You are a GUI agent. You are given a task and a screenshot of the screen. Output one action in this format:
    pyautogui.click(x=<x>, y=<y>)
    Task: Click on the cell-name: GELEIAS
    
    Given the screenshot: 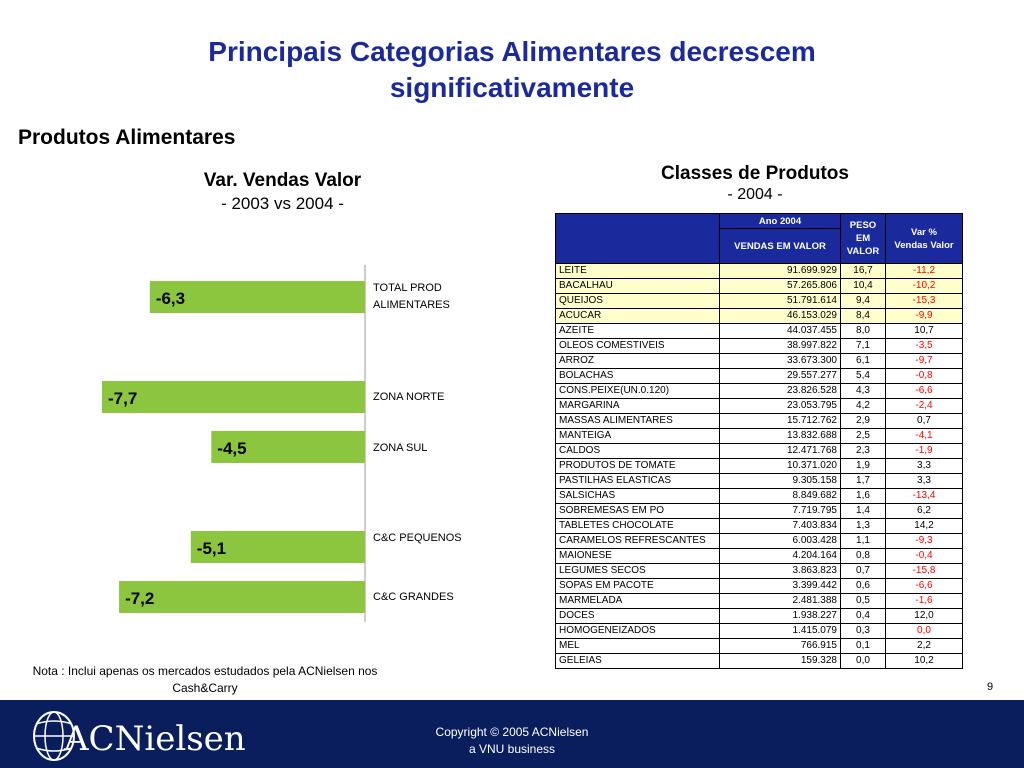 What is the action you would take?
    pyautogui.click(x=637, y=661)
    